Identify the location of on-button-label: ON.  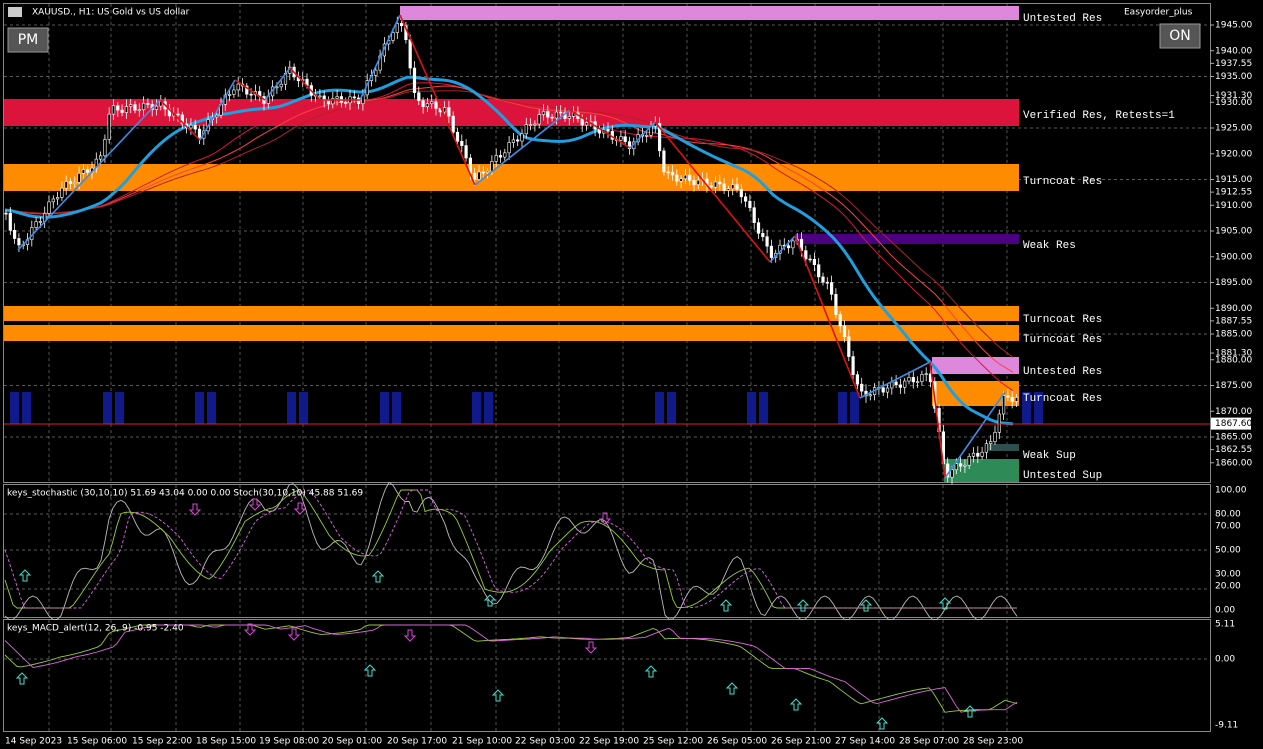
(1180, 36).